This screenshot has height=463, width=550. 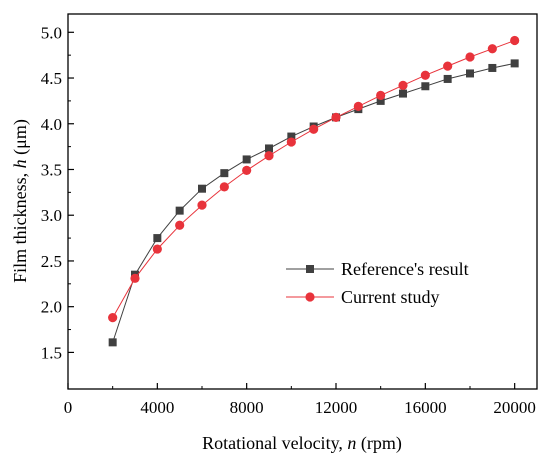 I want to click on y-tick-label: 5.0, so click(x=51, y=32).